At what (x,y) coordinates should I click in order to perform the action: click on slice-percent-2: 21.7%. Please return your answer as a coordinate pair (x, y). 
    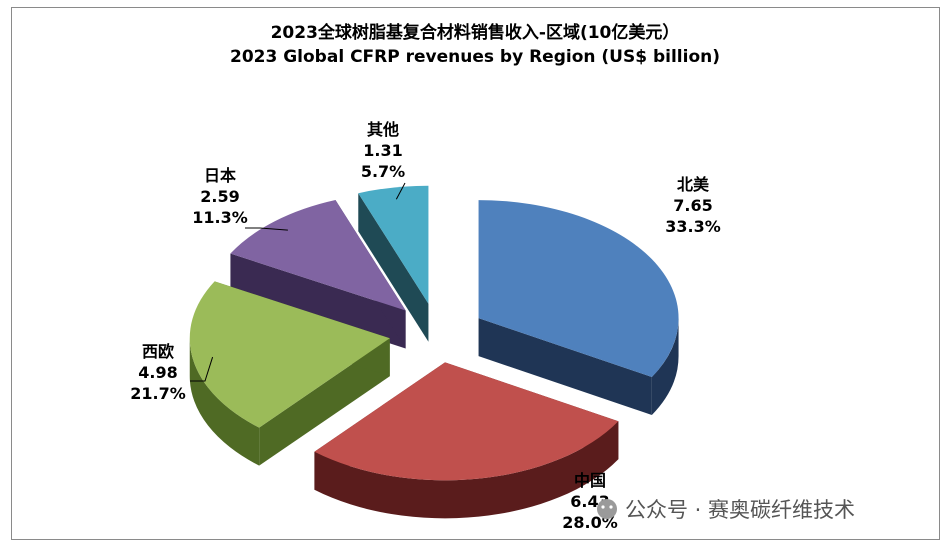
    Looking at the image, I should click on (158, 393).